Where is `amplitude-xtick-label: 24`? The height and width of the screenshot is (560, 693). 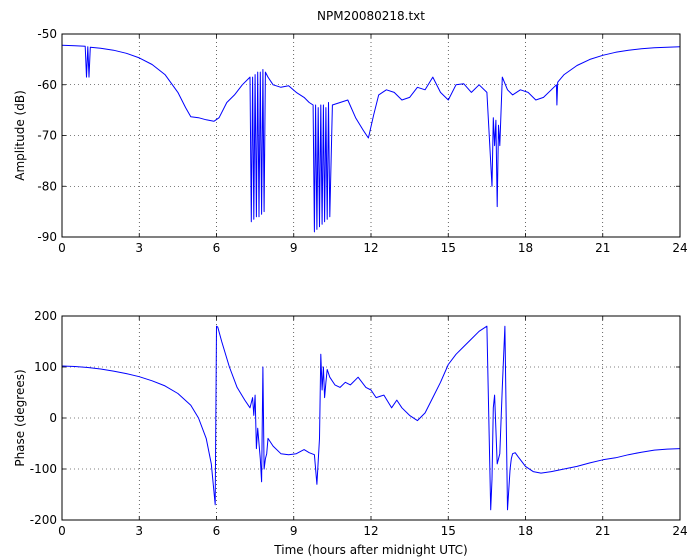 amplitude-xtick-label: 24 is located at coordinates (679, 248).